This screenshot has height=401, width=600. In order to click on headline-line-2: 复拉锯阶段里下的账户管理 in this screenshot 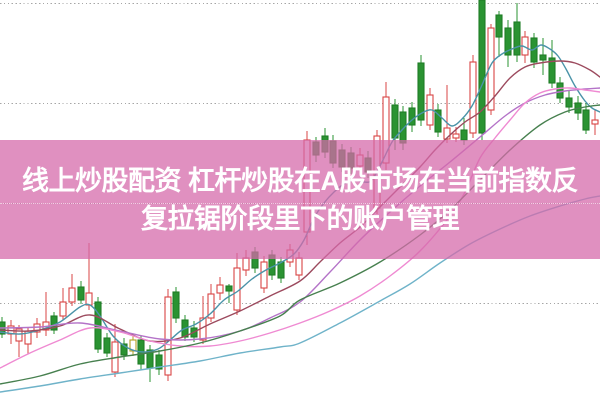, I will do `click(300, 218)`.